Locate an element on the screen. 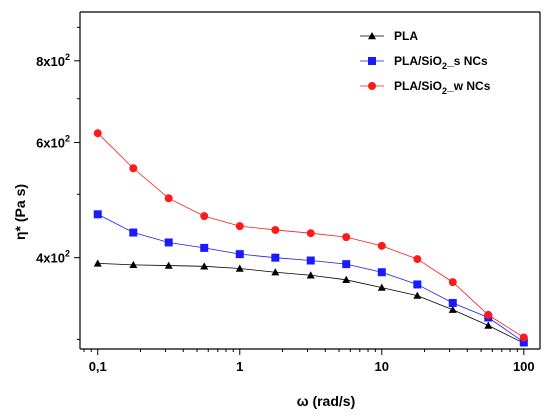 The image size is (550, 417). legend-label: PLA is located at coordinates (406, 36).